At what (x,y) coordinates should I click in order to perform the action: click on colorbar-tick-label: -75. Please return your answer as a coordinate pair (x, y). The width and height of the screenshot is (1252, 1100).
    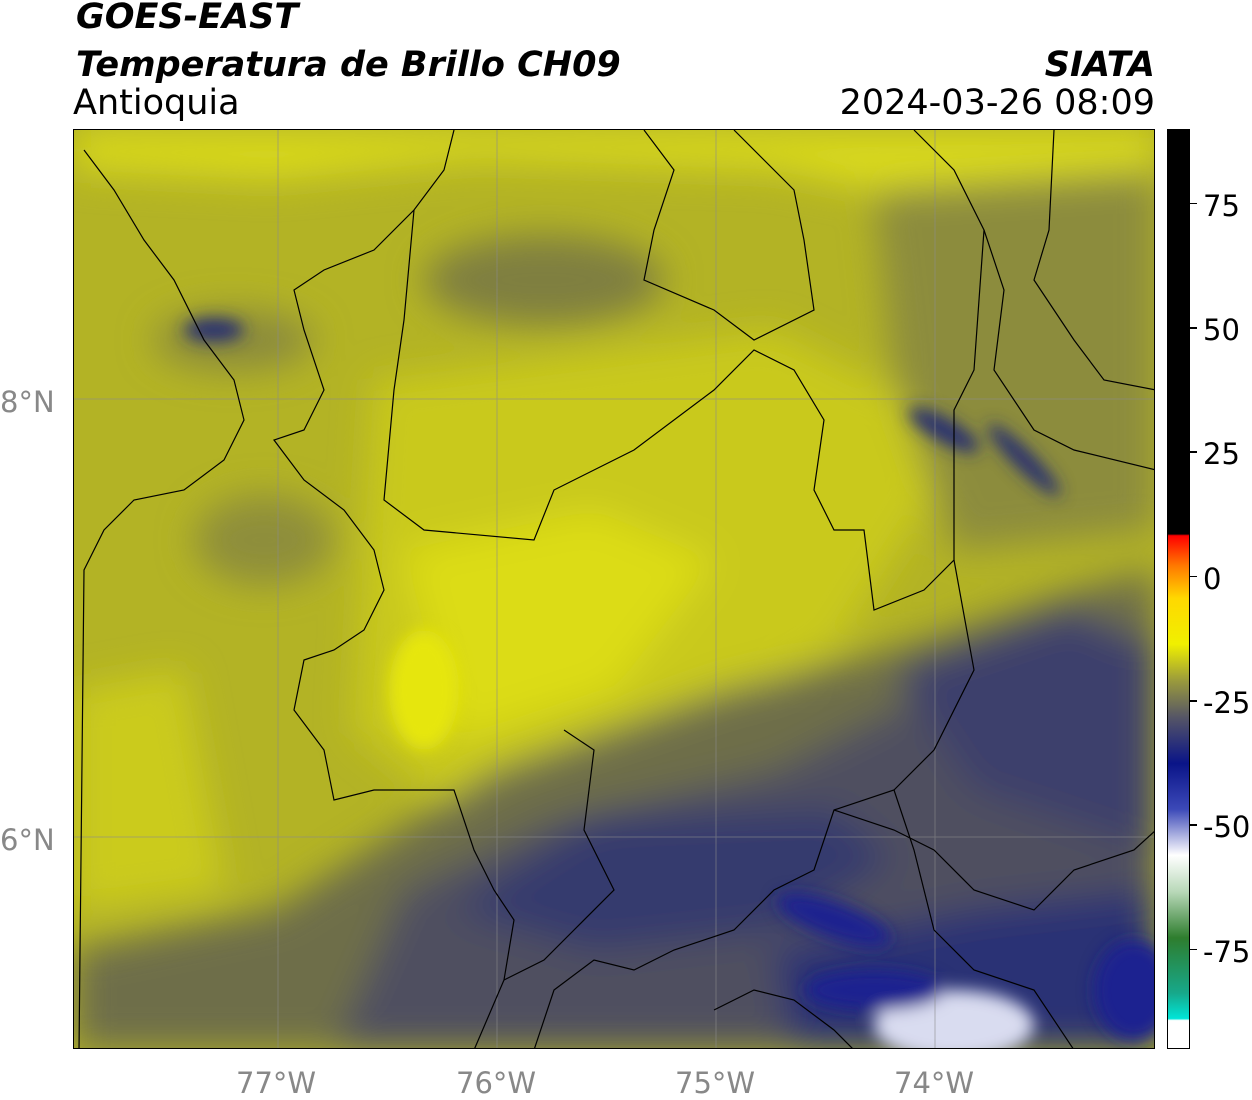
    Looking at the image, I should click on (1227, 951).